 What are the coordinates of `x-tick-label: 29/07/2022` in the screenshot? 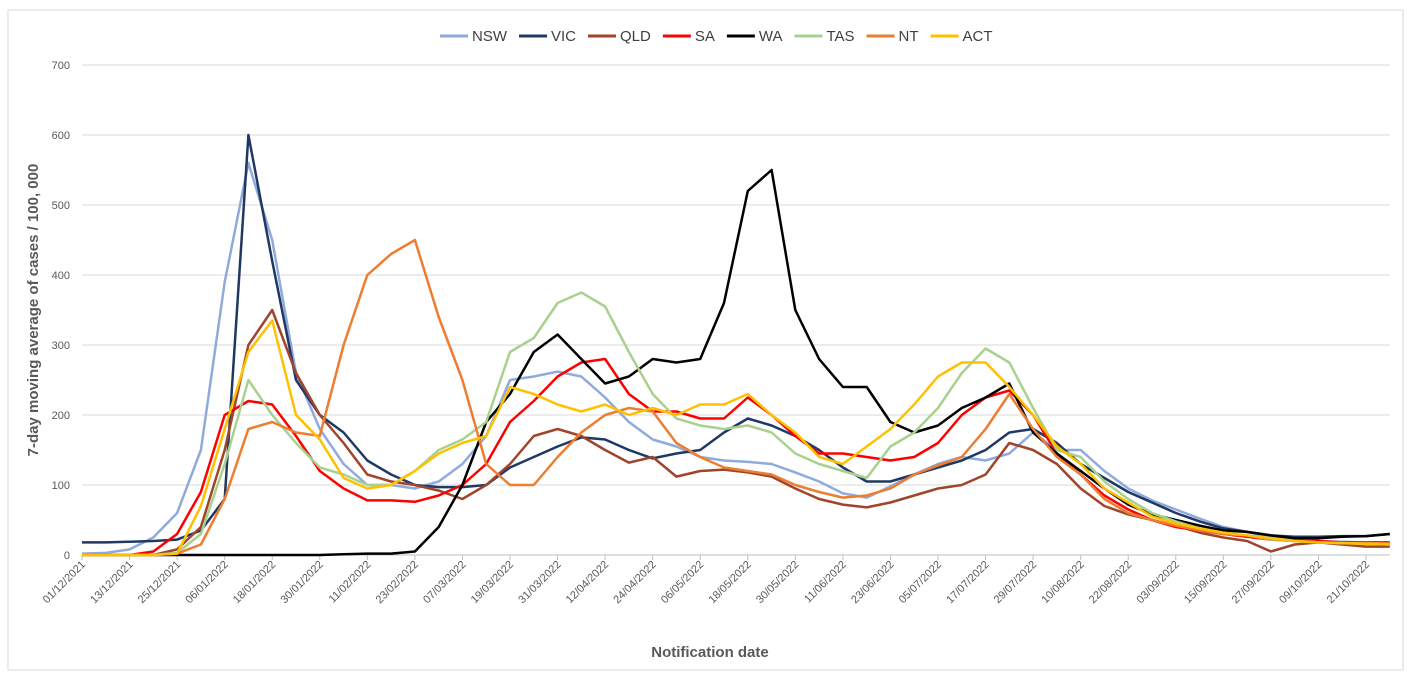 It's located at (1015, 582).